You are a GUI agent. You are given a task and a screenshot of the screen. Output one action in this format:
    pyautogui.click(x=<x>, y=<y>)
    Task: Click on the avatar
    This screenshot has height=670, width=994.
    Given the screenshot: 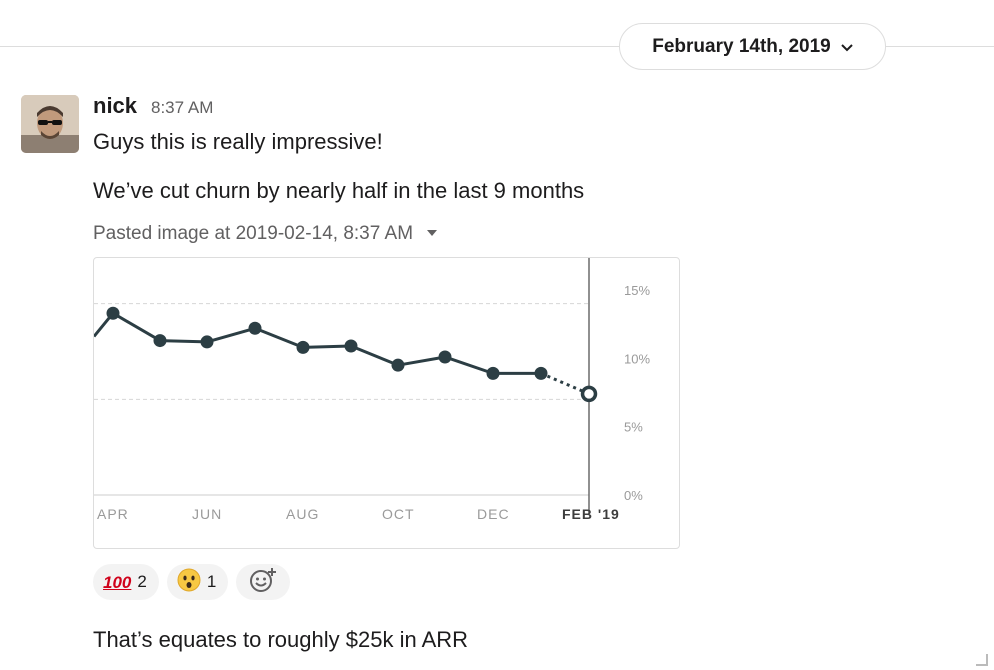 What is the action you would take?
    pyautogui.click(x=50, y=124)
    